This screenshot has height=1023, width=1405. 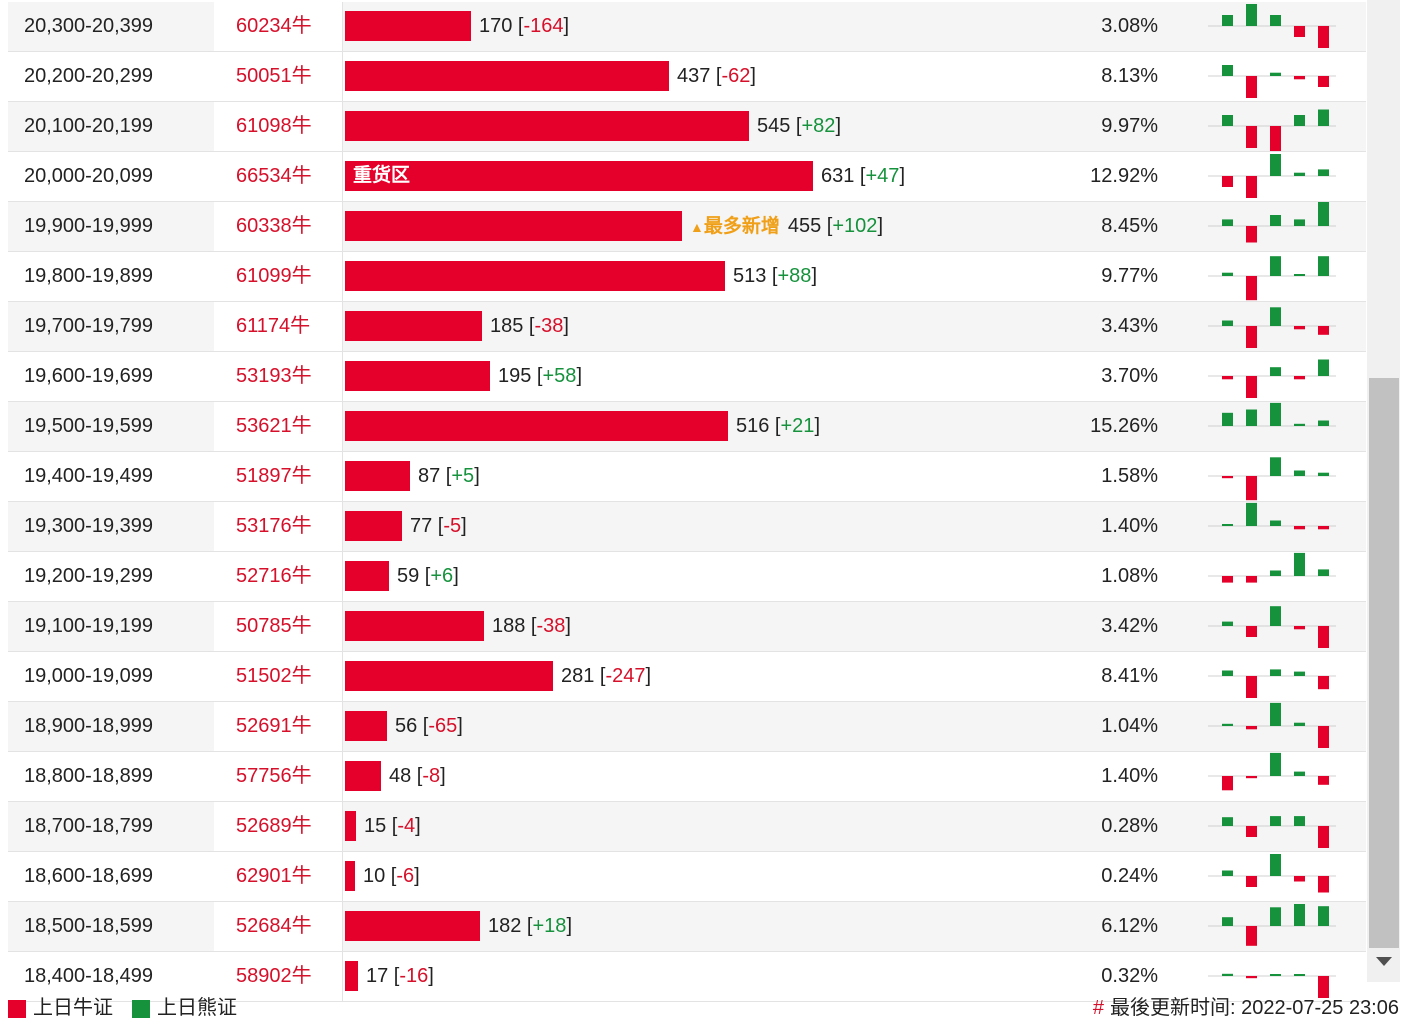 What do you see at coordinates (1384, 961) in the screenshot?
I see `scroll-down-arrow-icon` at bounding box center [1384, 961].